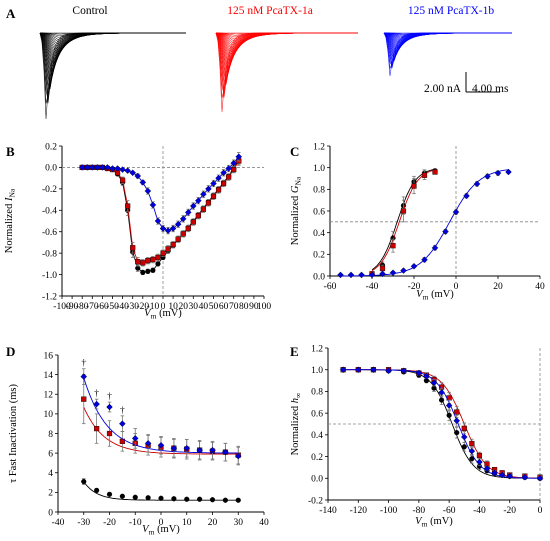 Image resolution: width=550 pixels, height=541 pixels. Describe the element at coordinates (419, 511) in the screenshot. I see `x-tick-label: -80` at that location.